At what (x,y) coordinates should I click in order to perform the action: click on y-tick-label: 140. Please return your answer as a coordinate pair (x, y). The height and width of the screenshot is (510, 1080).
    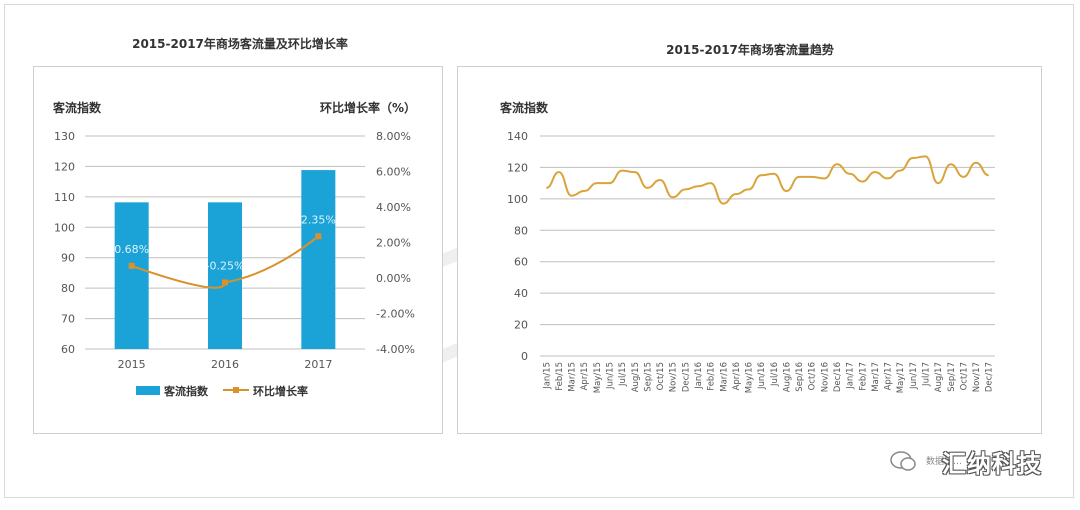
    Looking at the image, I should click on (517, 136).